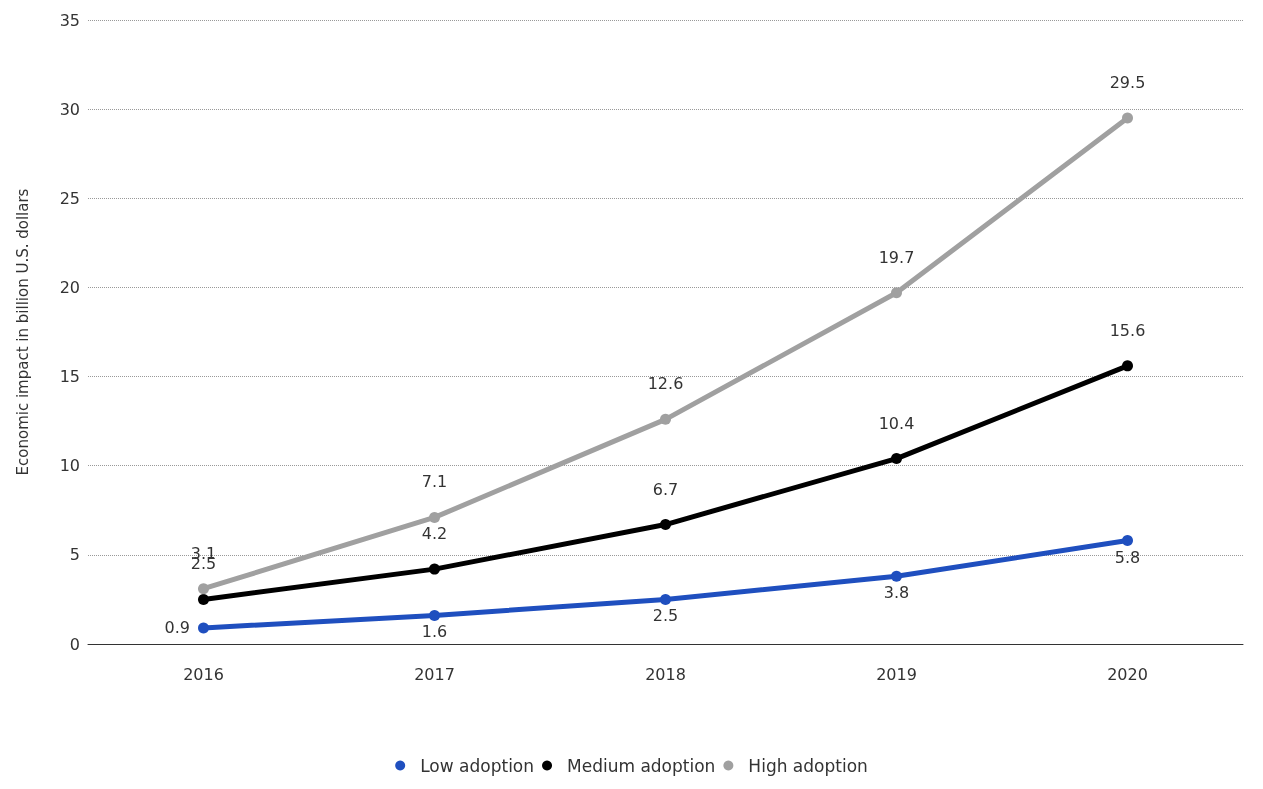 The width and height of the screenshot is (1263, 789). Describe the element at coordinates (808, 765) in the screenshot. I see `legend-label: High adoption` at that location.